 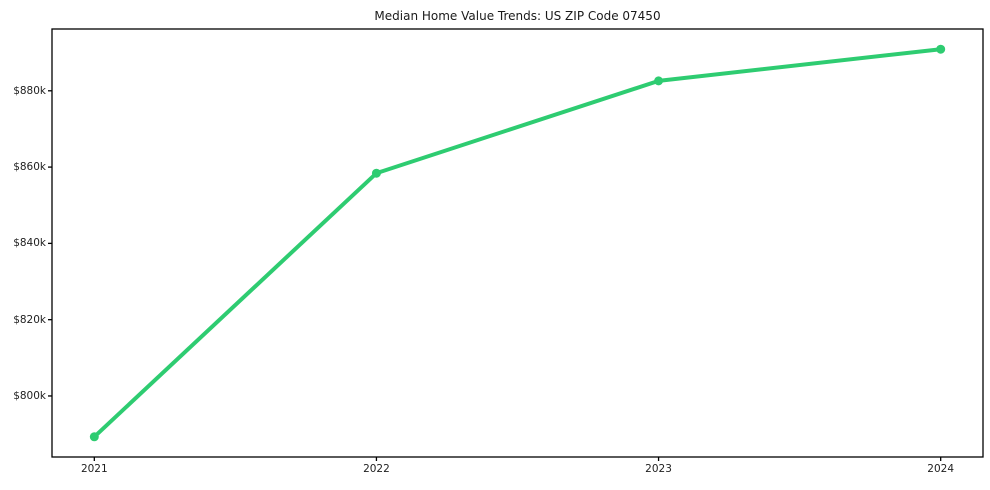 What do you see at coordinates (29, 90) in the screenshot?
I see `y-tick-label: $880k` at bounding box center [29, 90].